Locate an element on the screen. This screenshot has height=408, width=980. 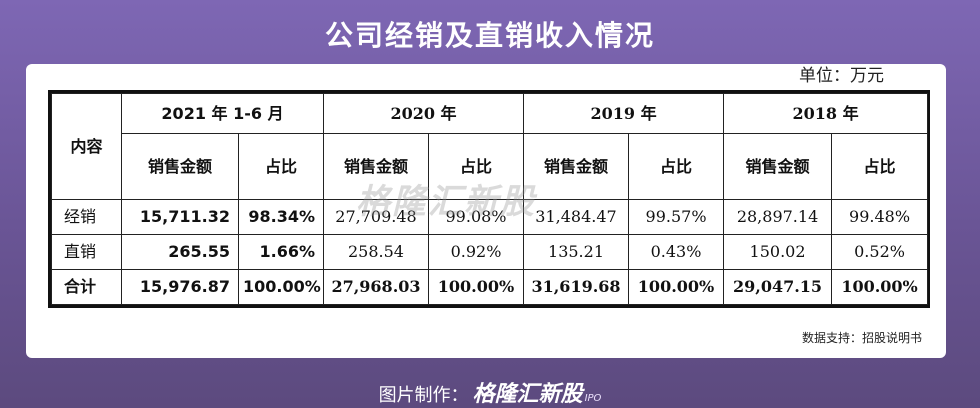
period-header: 2020 年 is located at coordinates (423, 113).